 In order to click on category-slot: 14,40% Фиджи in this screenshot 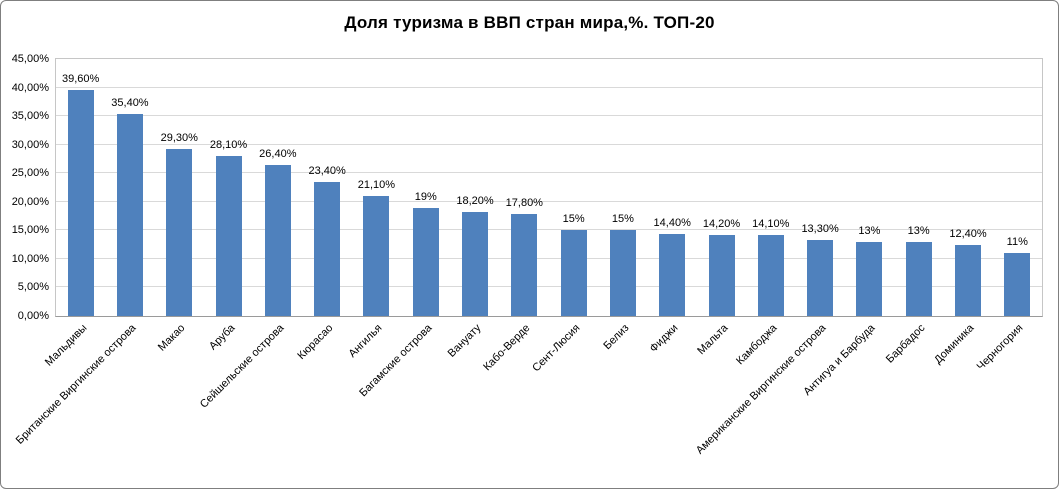, I will do `click(672, 207)`.